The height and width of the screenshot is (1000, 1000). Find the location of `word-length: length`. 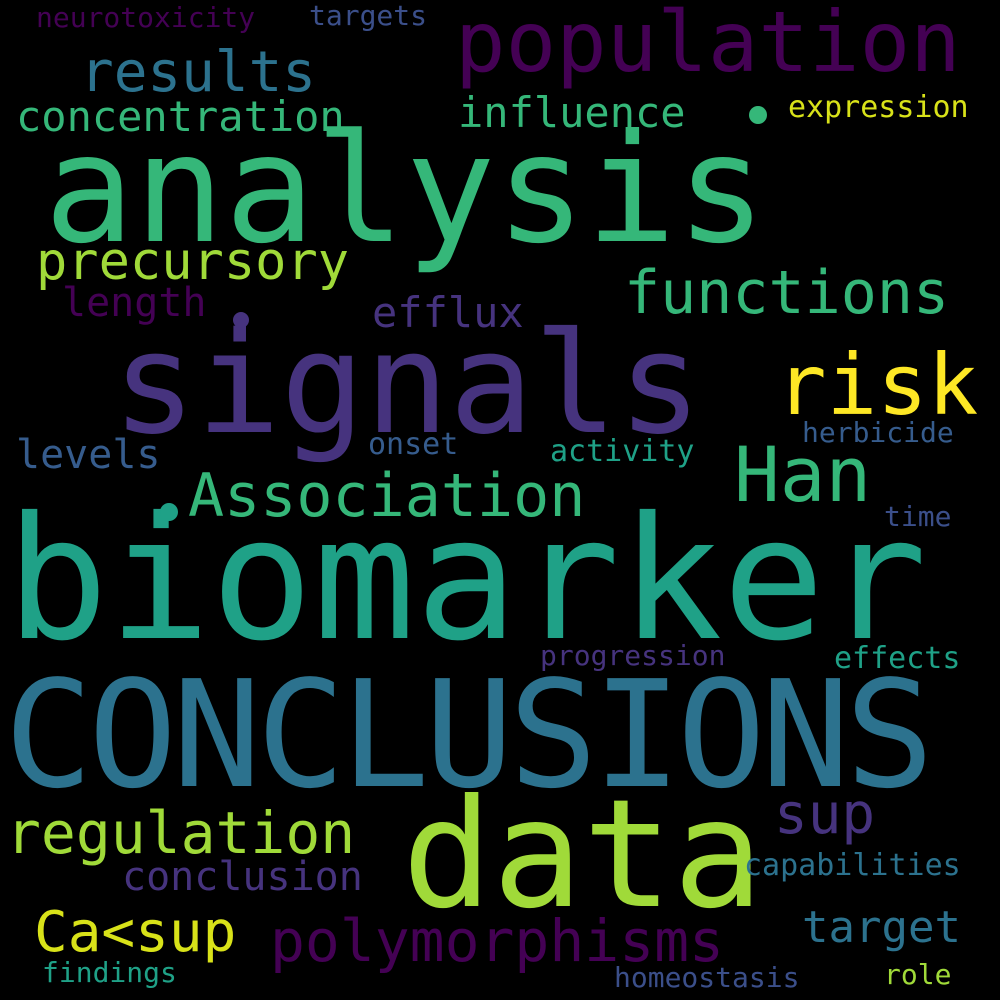

word-length: length is located at coordinates (134, 303).